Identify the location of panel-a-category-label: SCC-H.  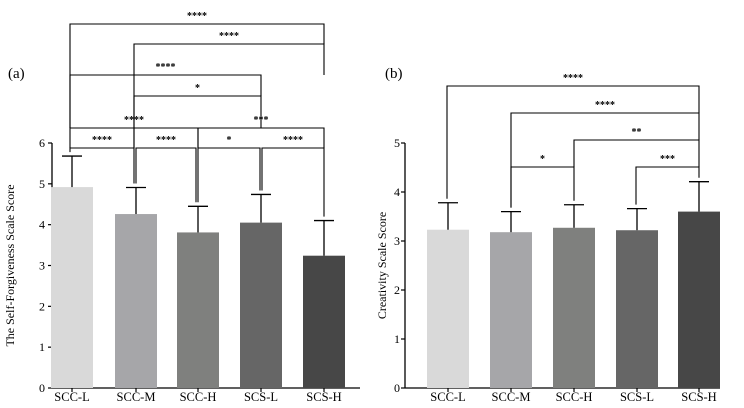
(198, 397).